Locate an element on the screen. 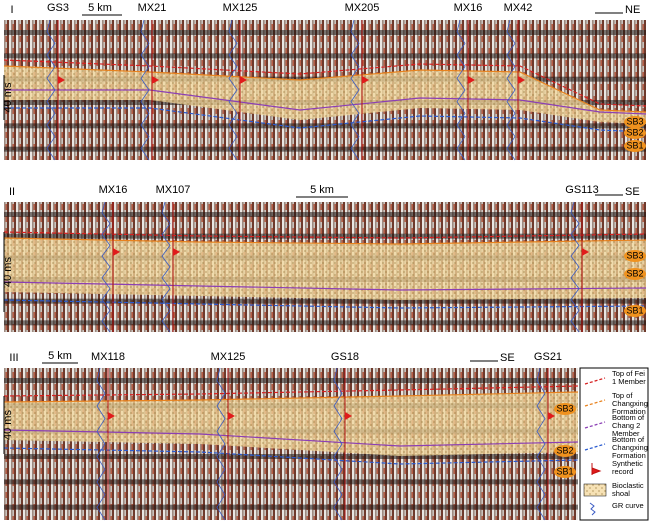 The height and width of the screenshot is (524, 650). well-name: GS21 is located at coordinates (548, 357).